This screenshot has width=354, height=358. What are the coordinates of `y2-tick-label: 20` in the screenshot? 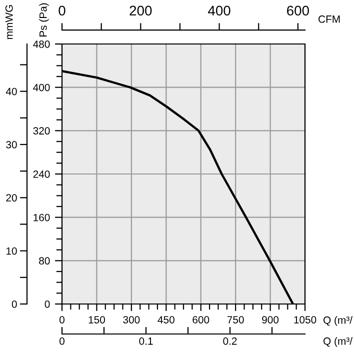 It's located at (11, 198).